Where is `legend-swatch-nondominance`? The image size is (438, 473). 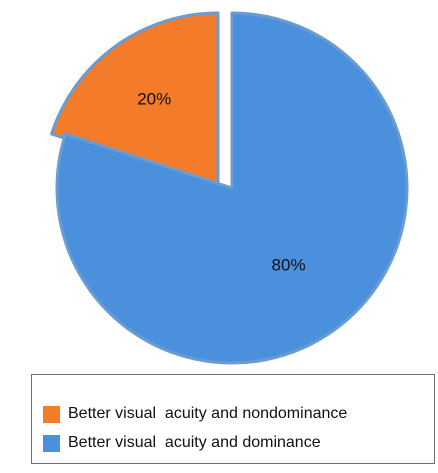
legend-swatch-nondominance is located at coordinates (51, 414).